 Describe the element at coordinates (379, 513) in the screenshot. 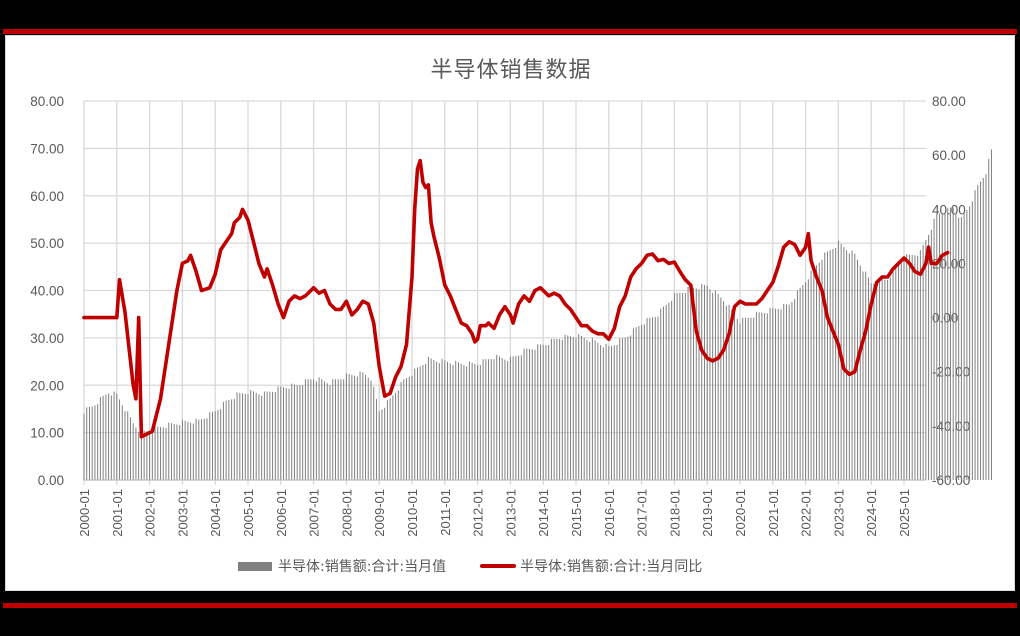

I see `x-tick-label: 2009-01` at that location.